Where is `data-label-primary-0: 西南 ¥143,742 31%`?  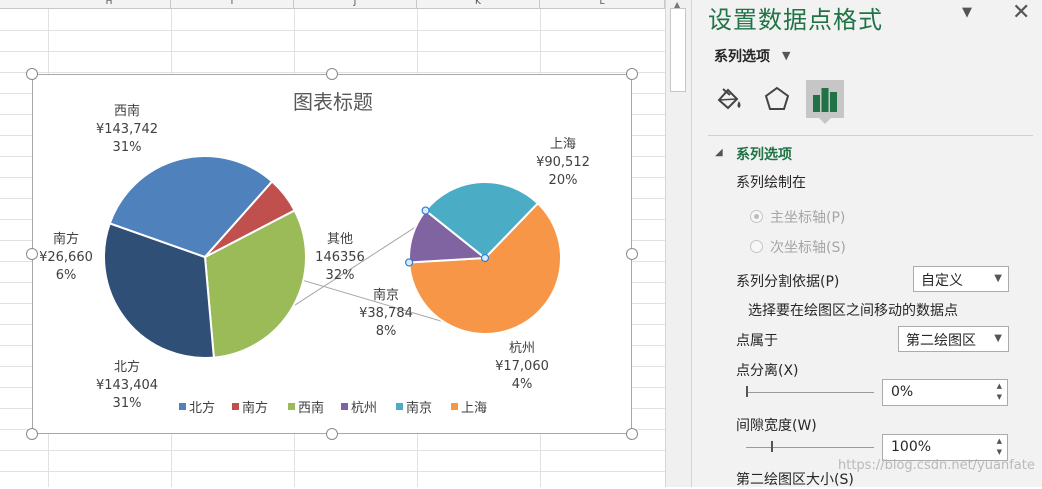
data-label-primary-0: 西南 ¥143,742 31% is located at coordinates (127, 129).